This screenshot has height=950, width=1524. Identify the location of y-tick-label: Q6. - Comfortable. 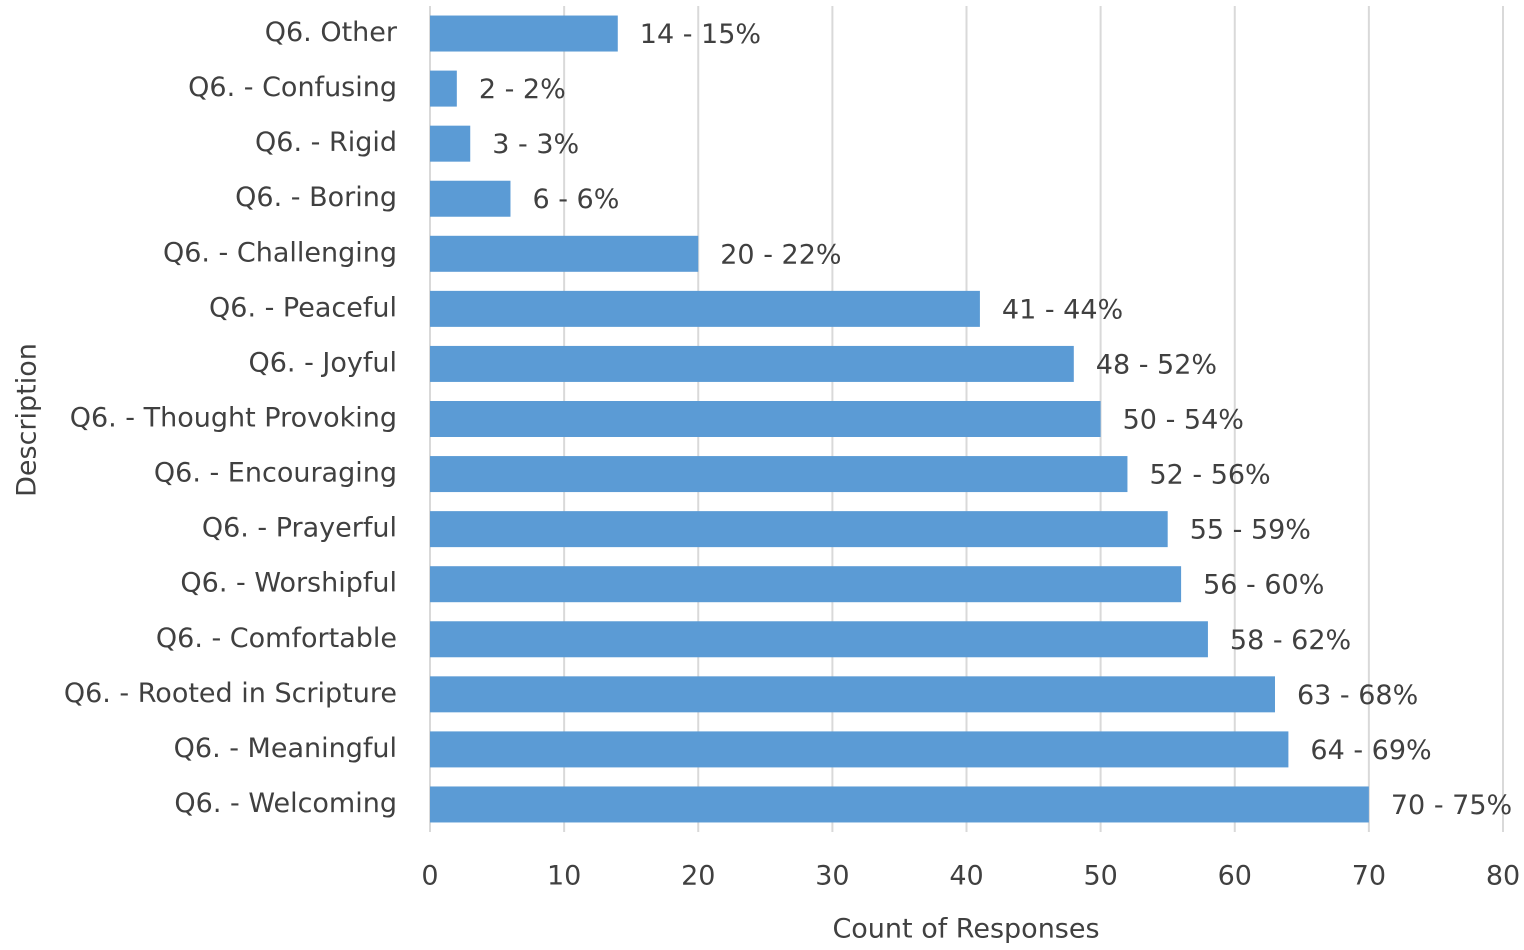
(276, 638).